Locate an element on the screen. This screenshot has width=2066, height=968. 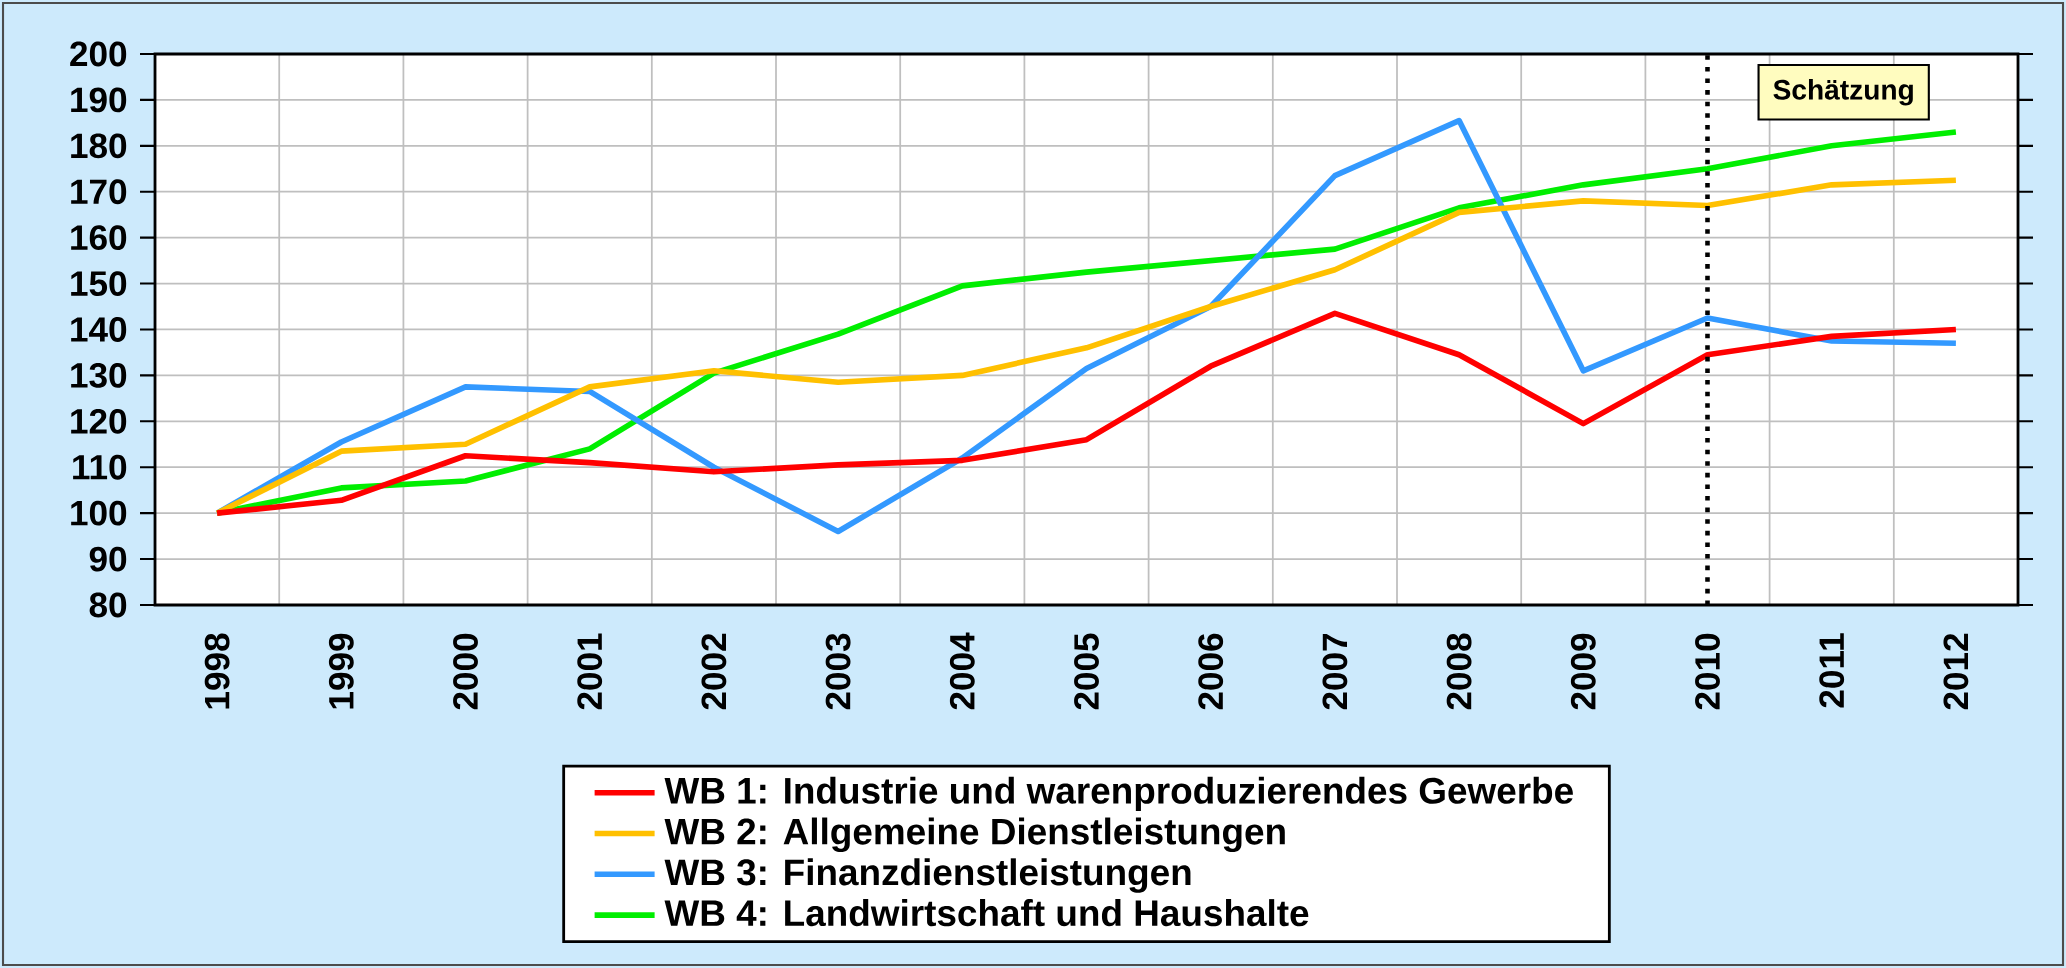
y-tick-label: 190 is located at coordinates (99, 100).